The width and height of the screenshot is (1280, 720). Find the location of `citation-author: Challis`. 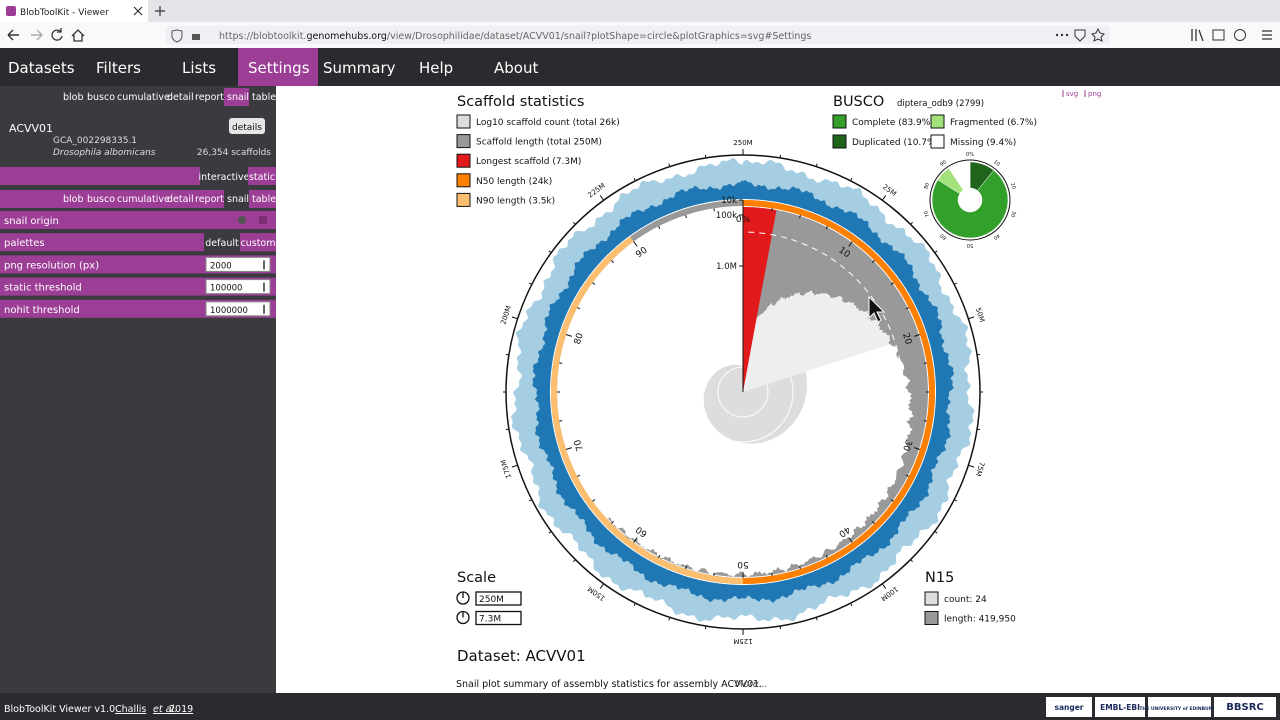

citation-author: Challis is located at coordinates (130, 709).